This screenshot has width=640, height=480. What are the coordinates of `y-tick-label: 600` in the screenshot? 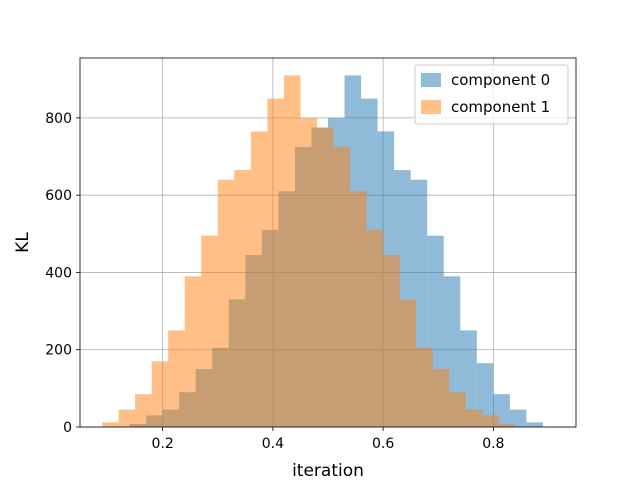 It's located at (58, 196).